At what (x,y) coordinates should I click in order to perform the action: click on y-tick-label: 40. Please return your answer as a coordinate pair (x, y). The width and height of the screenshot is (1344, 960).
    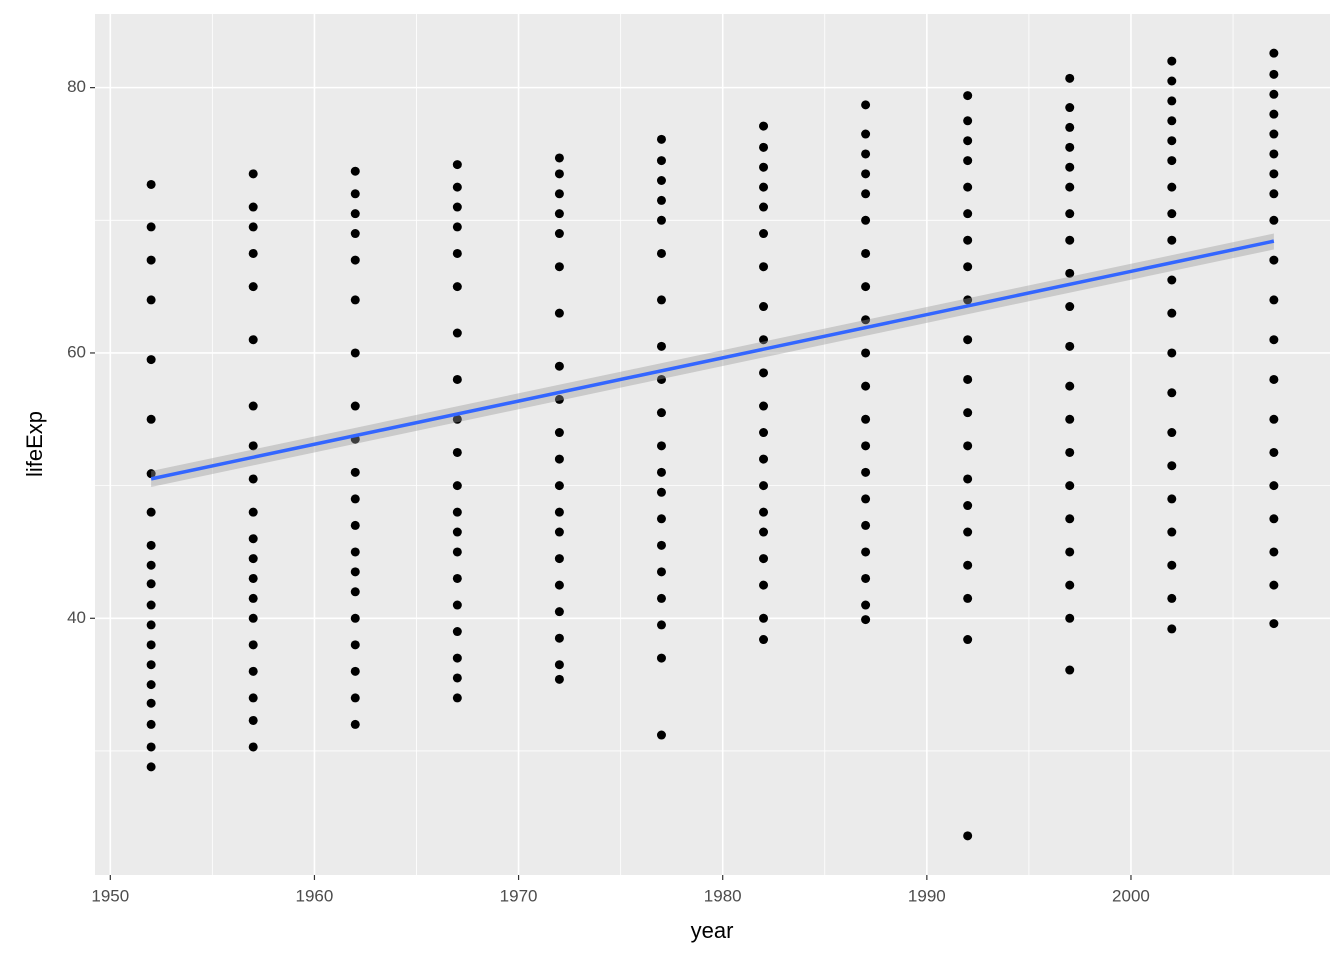
    Looking at the image, I should click on (76, 617).